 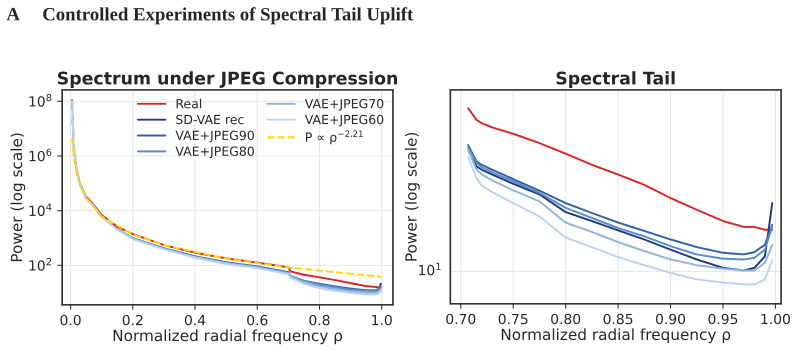 I want to click on x-tick-label: 0.80, so click(x=565, y=319).